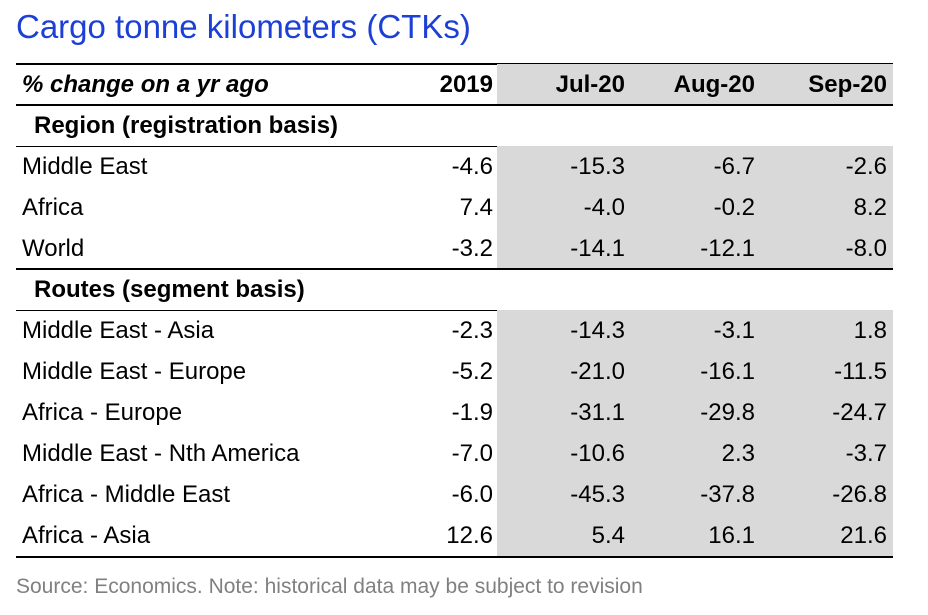  What do you see at coordinates (859, 494) in the screenshot?
I see `cell-col-sep-20: -26.8` at bounding box center [859, 494].